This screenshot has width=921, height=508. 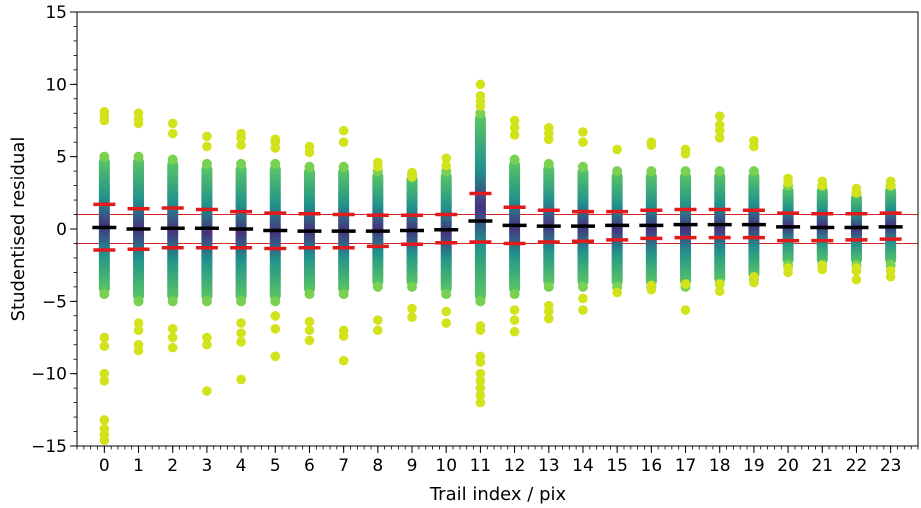 I want to click on x-tick-label: 1, so click(x=138, y=466).